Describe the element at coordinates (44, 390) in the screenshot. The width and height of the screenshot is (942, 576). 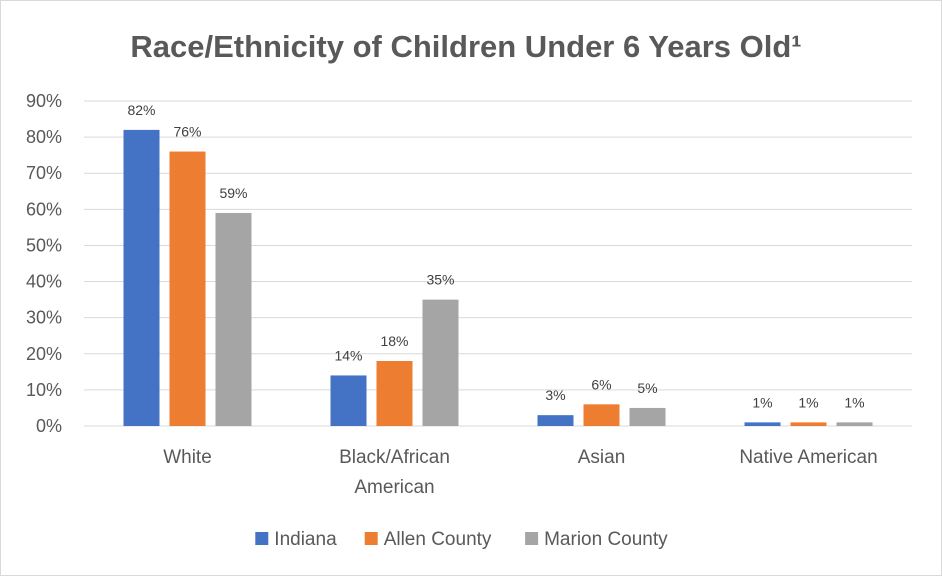
I see `y-tick-label: 10%` at that location.